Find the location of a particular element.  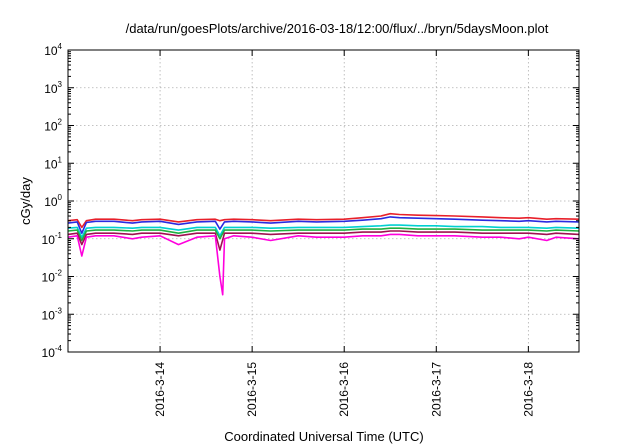

y-tick-exponent: -1 is located at coordinates (59, 235).